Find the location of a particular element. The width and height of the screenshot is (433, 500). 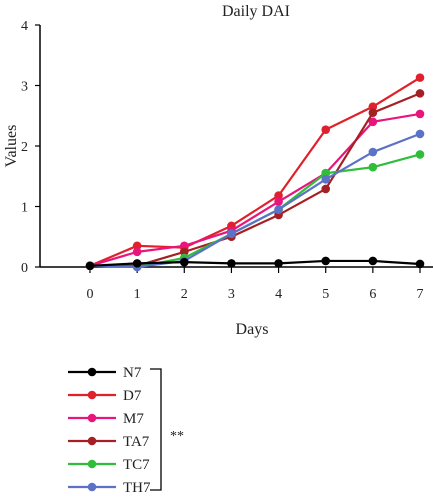

y-tick-label: 1 is located at coordinates (24, 208).